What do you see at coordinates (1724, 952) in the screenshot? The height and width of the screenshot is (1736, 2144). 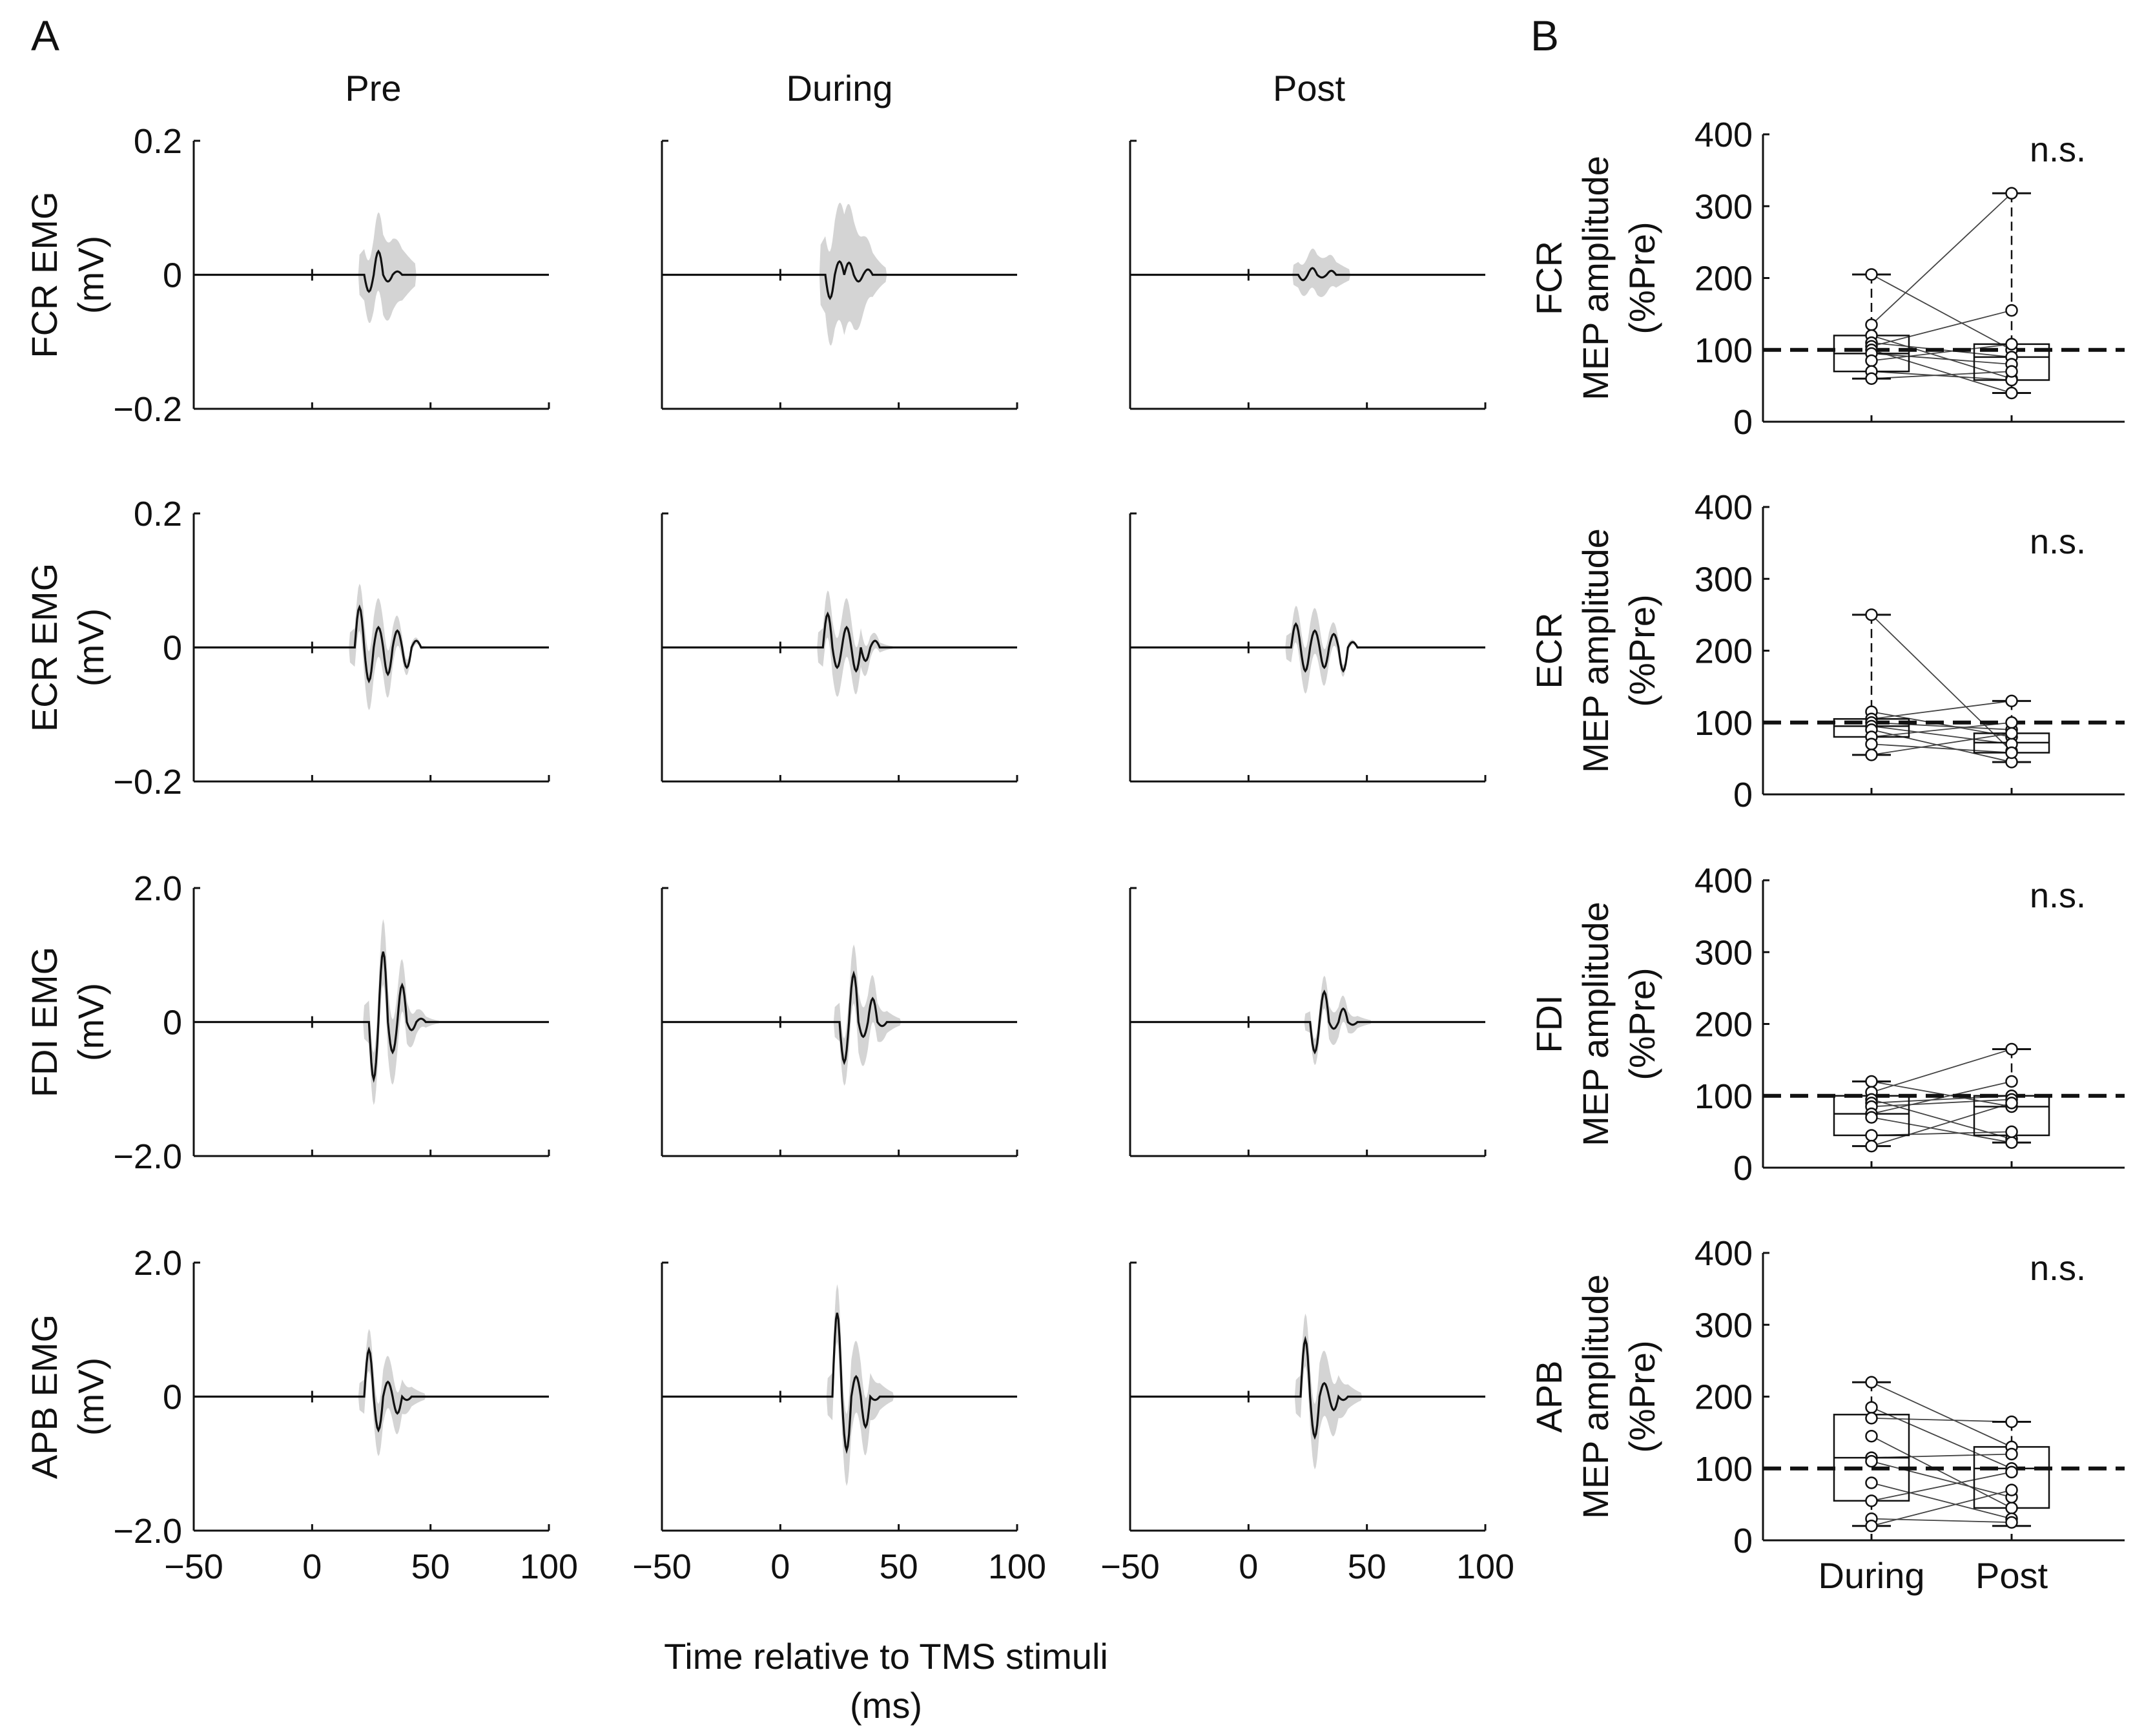 I see `b-fdi-ytick-label: 300` at bounding box center [1724, 952].